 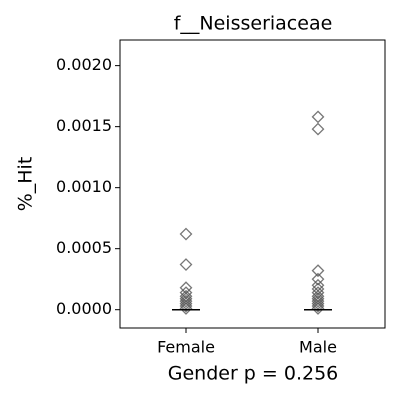 What do you see at coordinates (84, 186) in the screenshot?
I see `y-tick-label: 0.0010` at bounding box center [84, 186].